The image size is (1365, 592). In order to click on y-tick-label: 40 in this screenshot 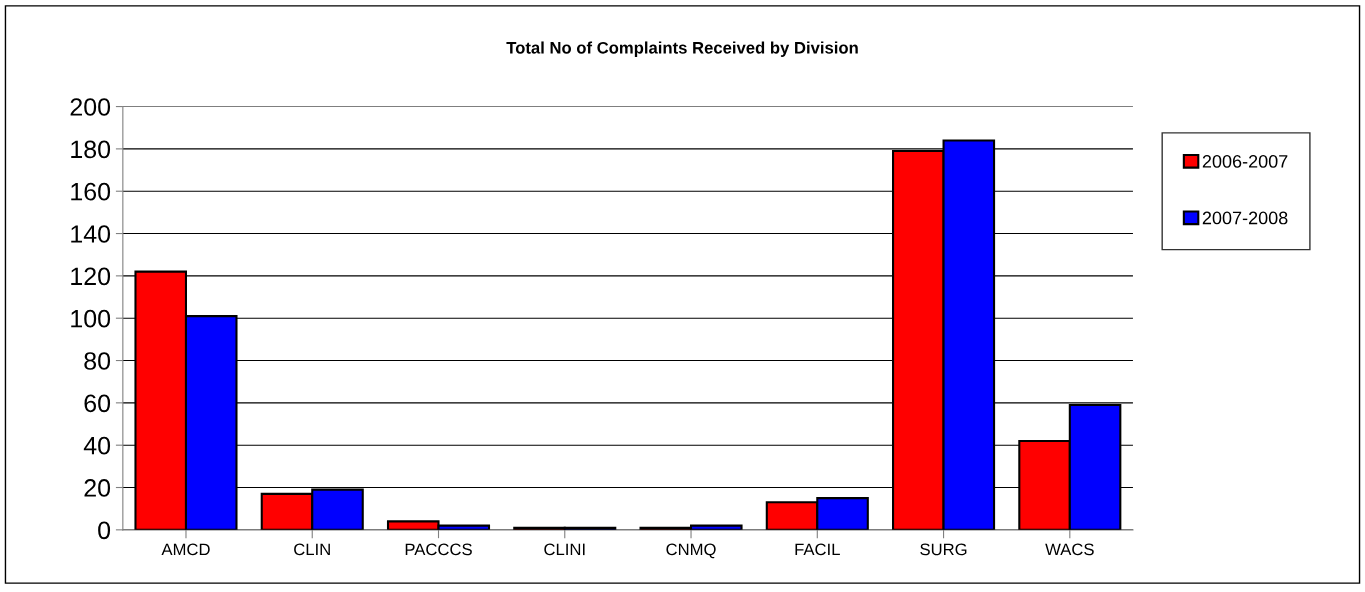, I will do `click(97, 445)`.